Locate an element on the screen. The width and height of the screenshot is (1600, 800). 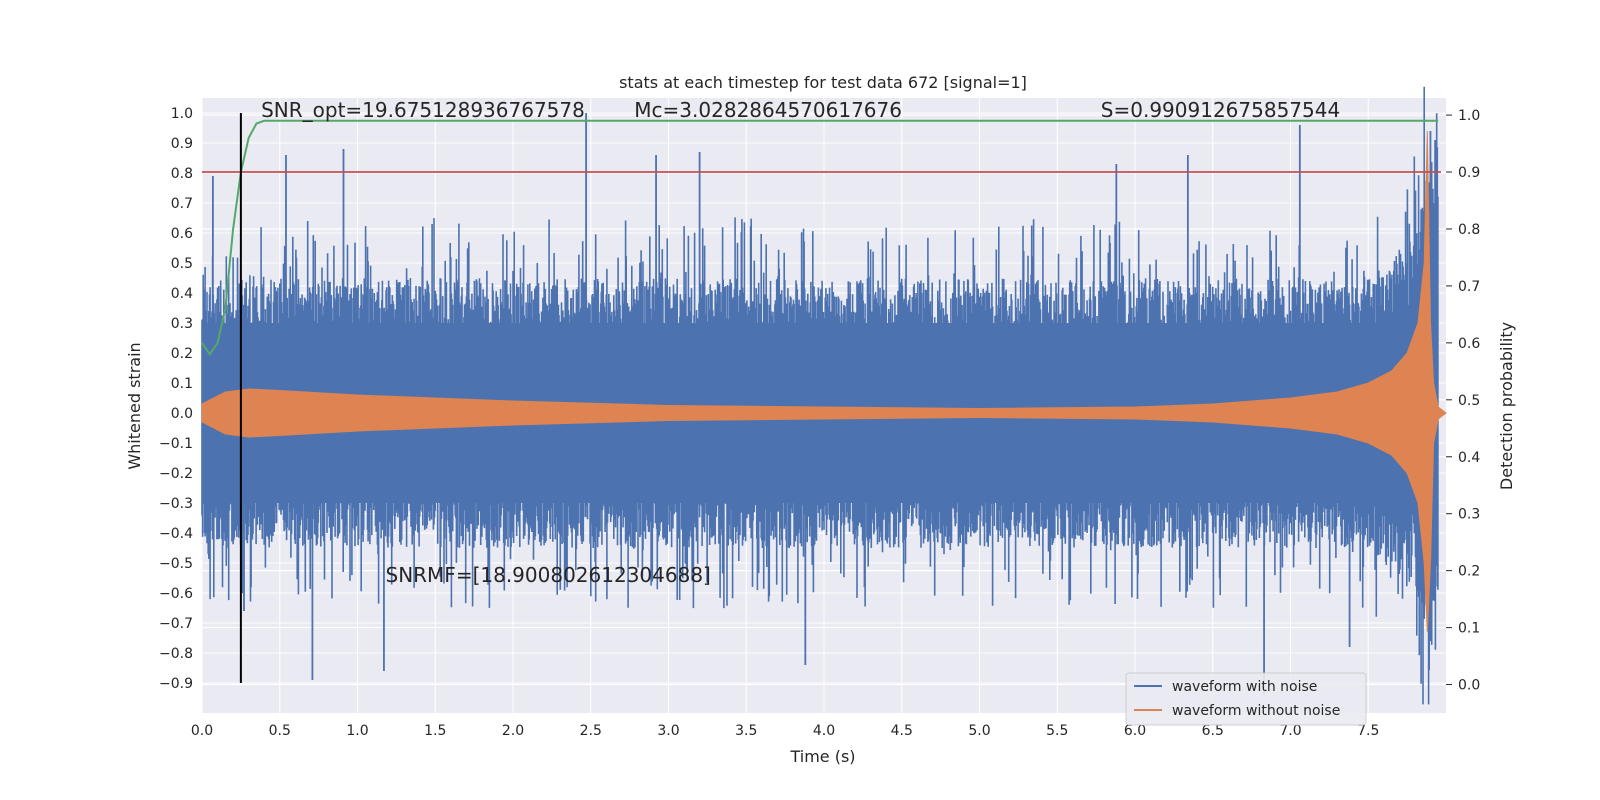
x-tick-label: 2.0 is located at coordinates (513, 731).